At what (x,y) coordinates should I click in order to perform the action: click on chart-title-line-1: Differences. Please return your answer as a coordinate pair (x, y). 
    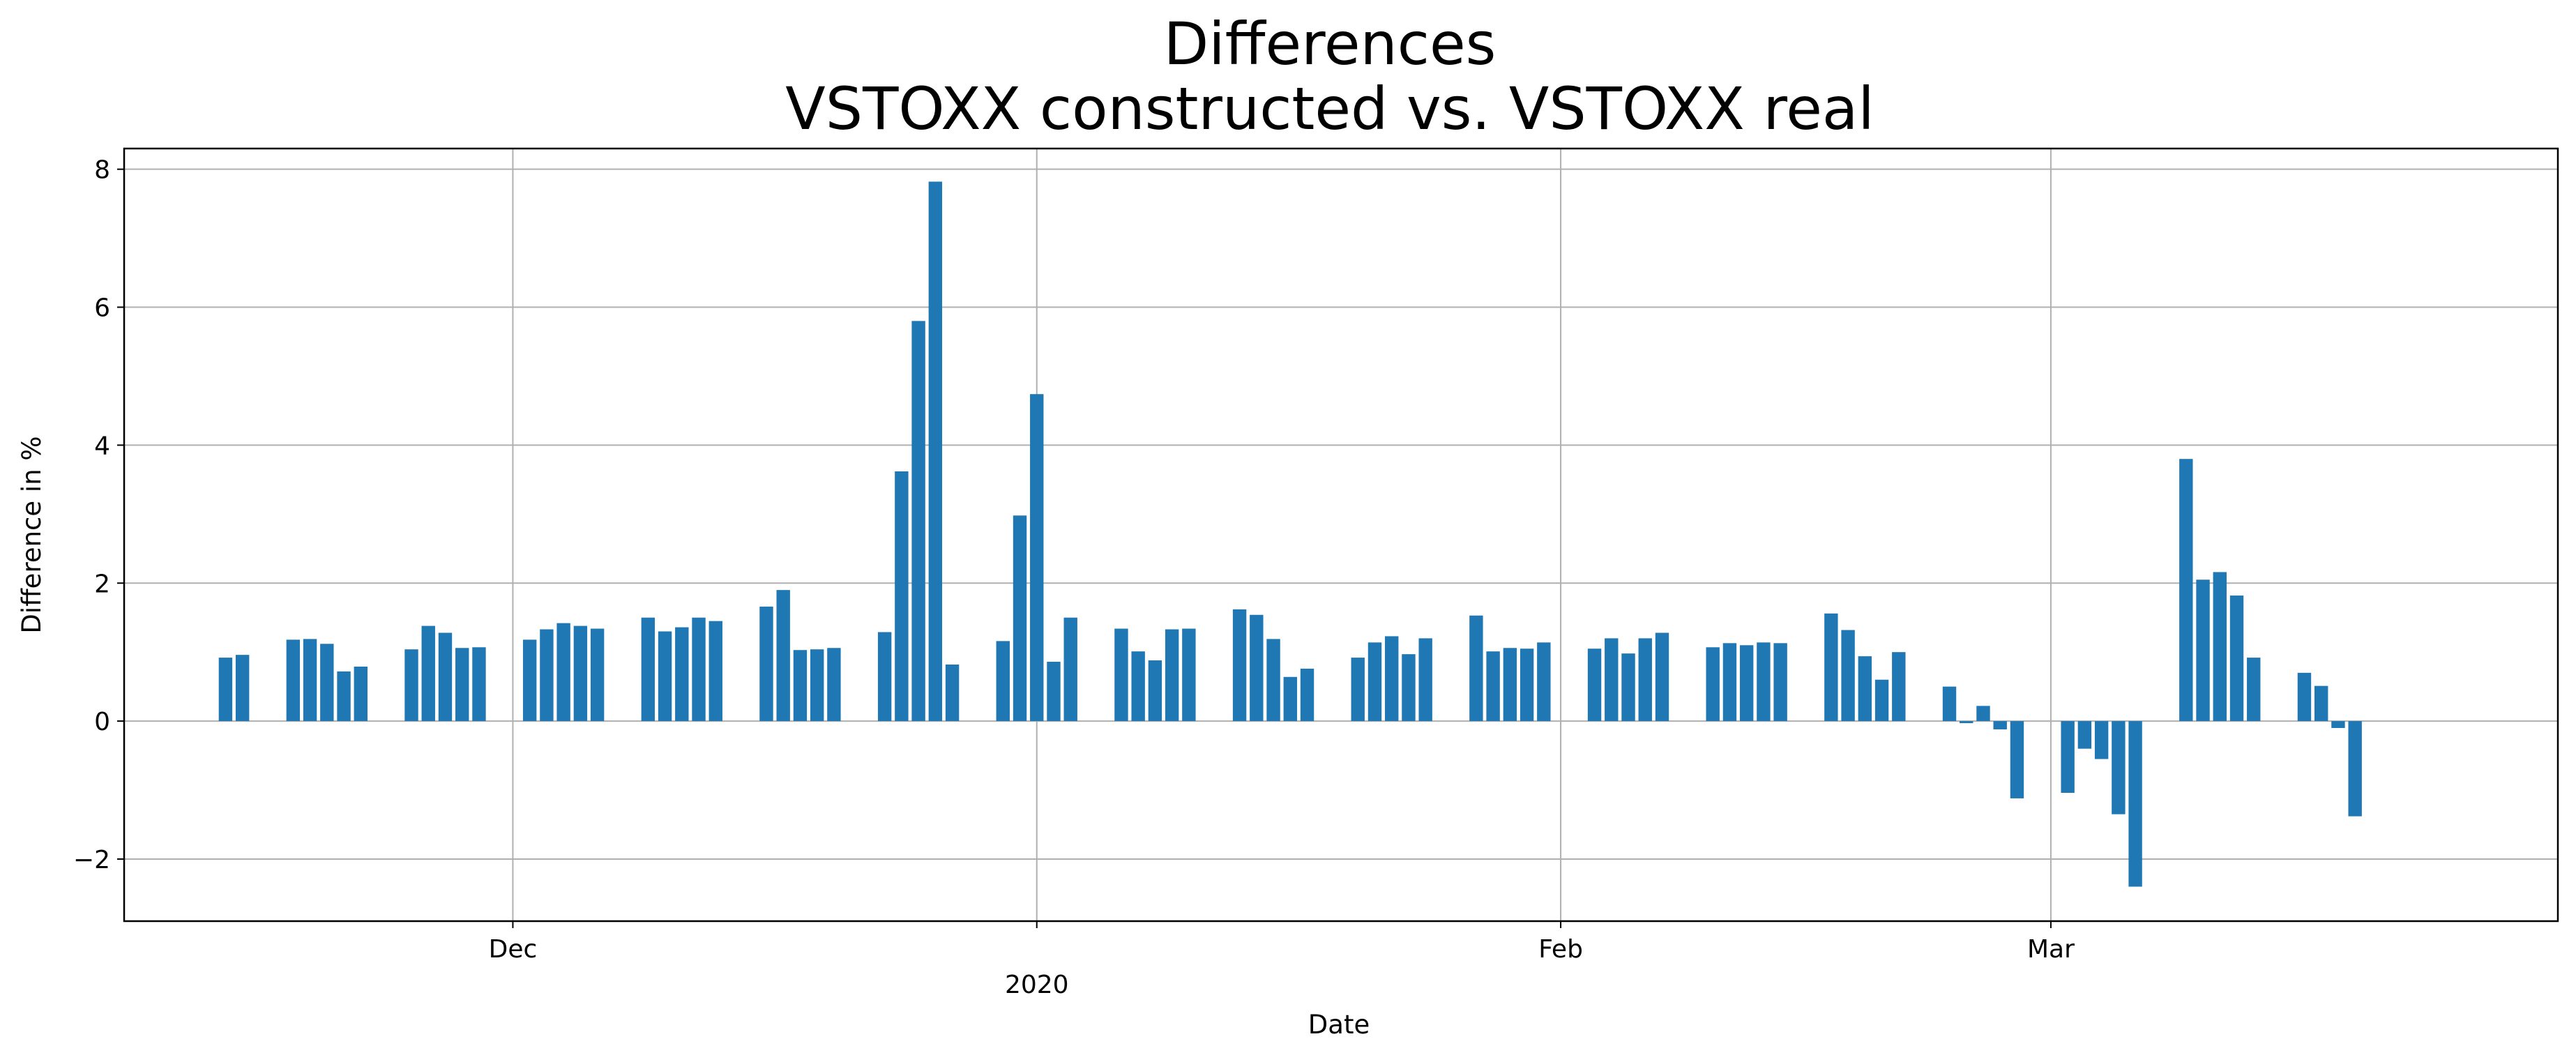
    Looking at the image, I should click on (1330, 44).